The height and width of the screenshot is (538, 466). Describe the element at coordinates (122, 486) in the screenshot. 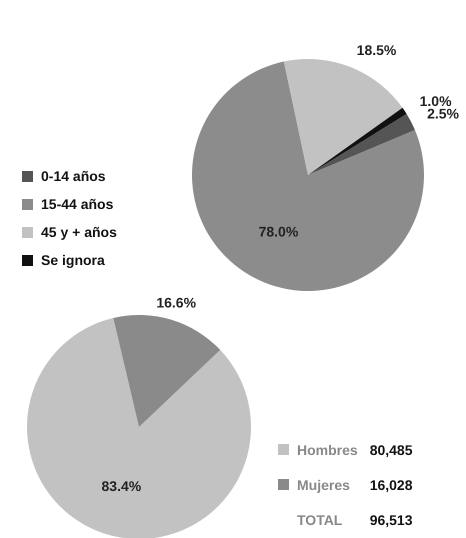

I see `data-label: 83.4%` at that location.